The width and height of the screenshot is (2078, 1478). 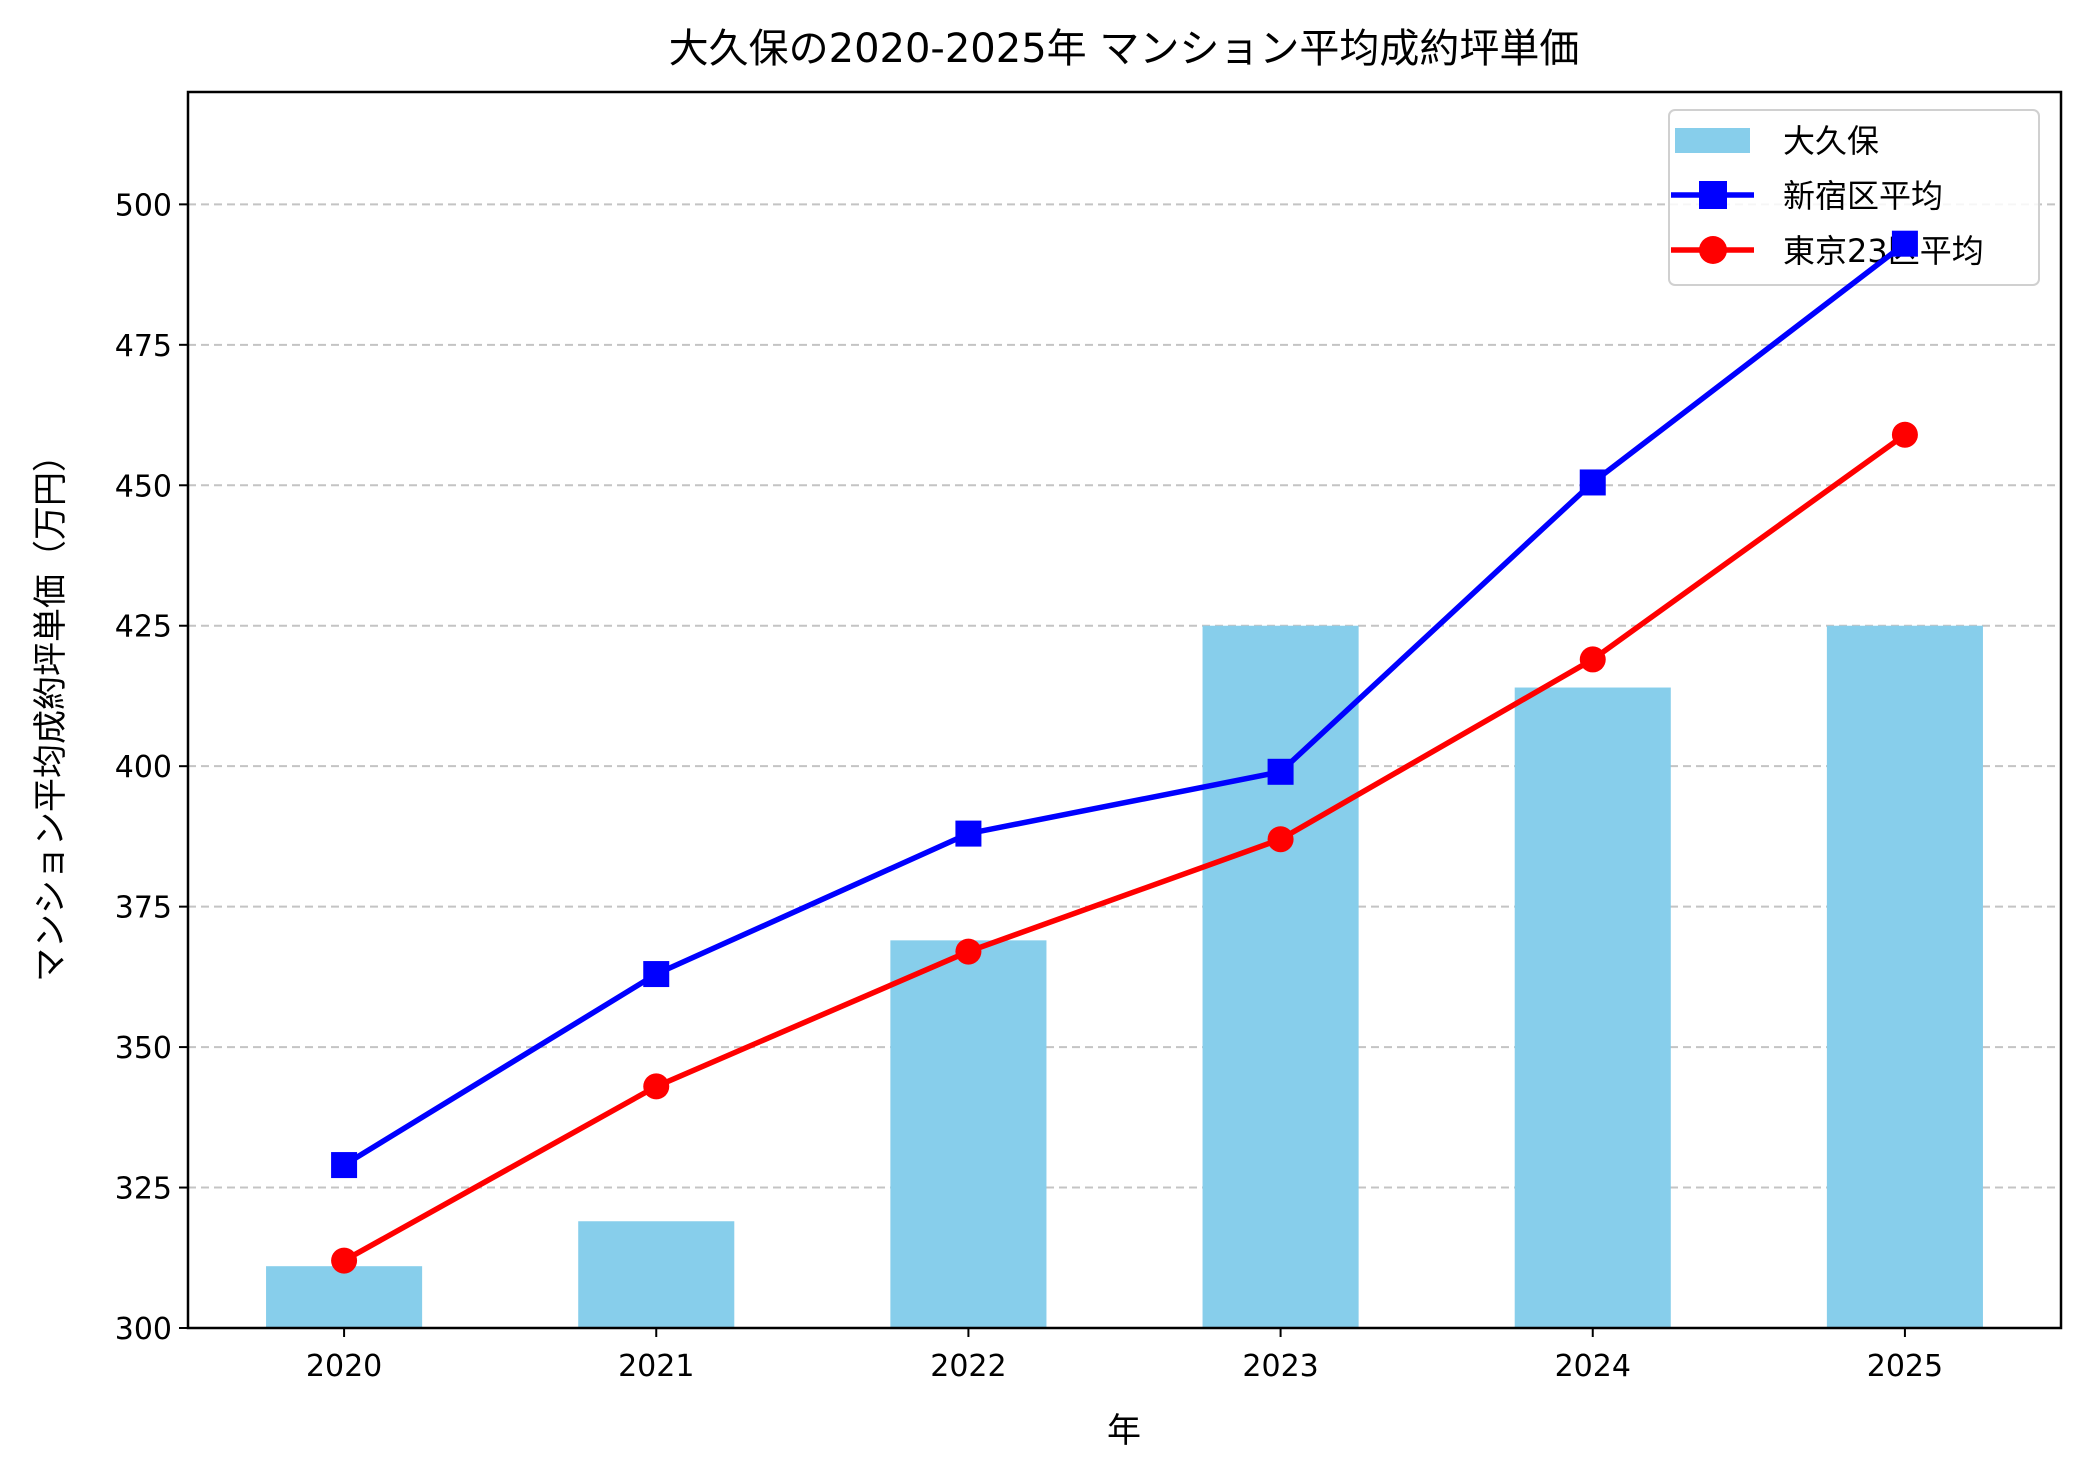 What do you see at coordinates (51, 710) in the screenshot?
I see `y-axis-label: マンション平均成約坪単価（万円）` at bounding box center [51, 710].